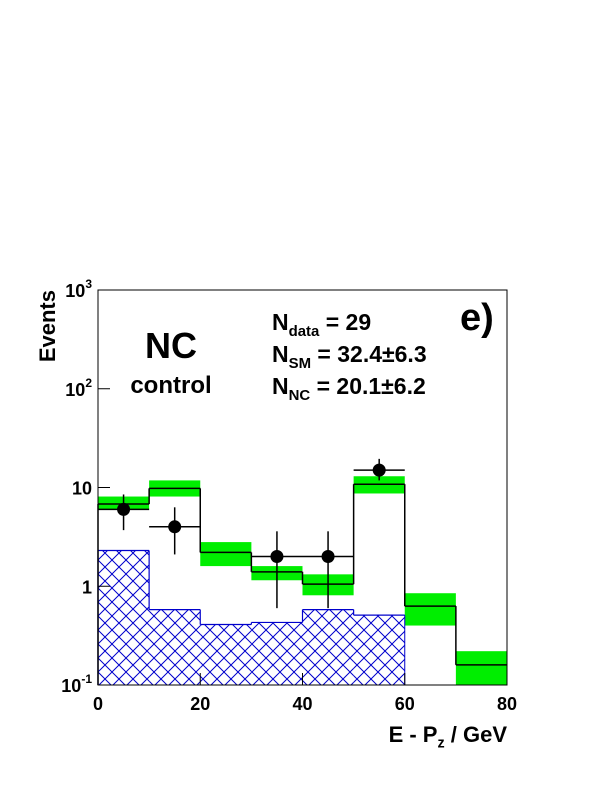 This screenshot has width=612, height=792. I want to click on y-tick-label: 10, so click(82, 489).